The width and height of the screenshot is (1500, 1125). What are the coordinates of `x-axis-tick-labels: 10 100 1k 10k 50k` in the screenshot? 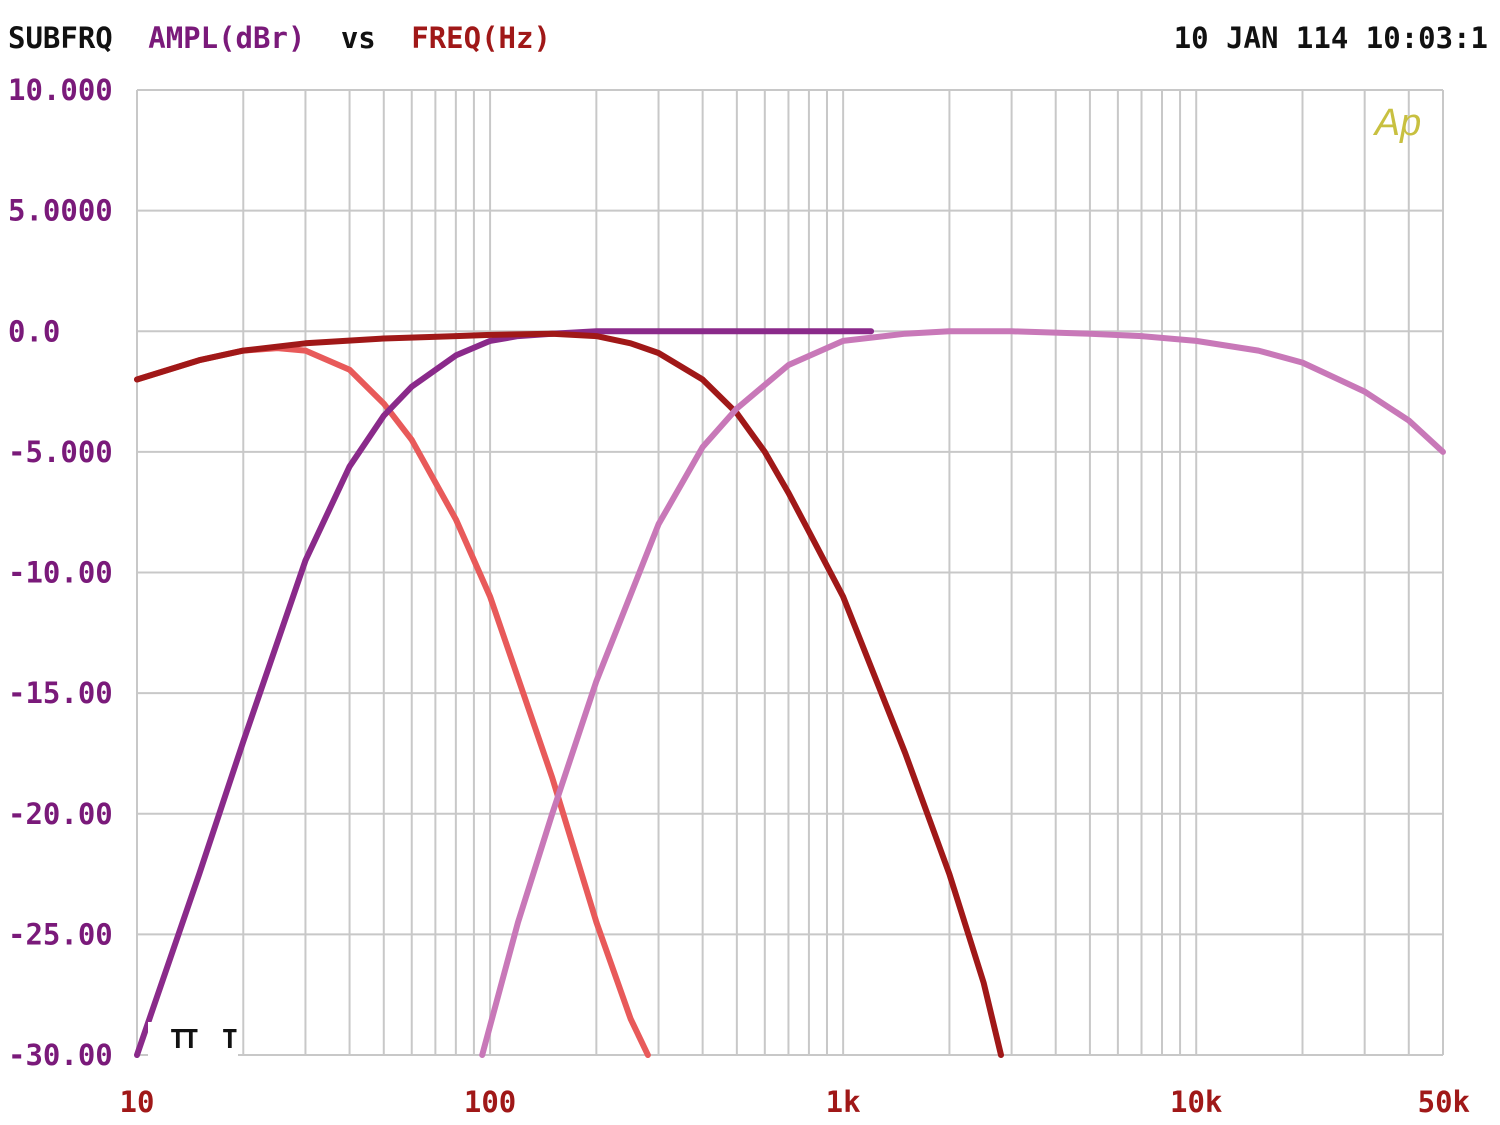 It's located at (795, 1102).